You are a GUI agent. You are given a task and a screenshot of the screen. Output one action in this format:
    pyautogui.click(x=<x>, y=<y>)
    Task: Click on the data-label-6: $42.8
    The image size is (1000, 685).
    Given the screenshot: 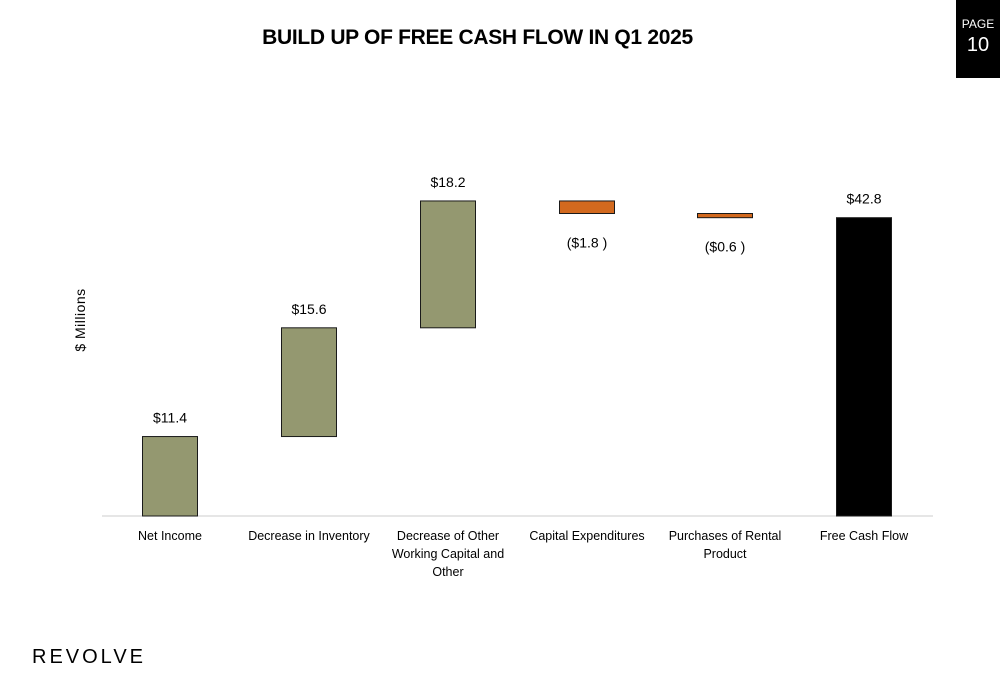 What is the action you would take?
    pyautogui.click(x=863, y=199)
    